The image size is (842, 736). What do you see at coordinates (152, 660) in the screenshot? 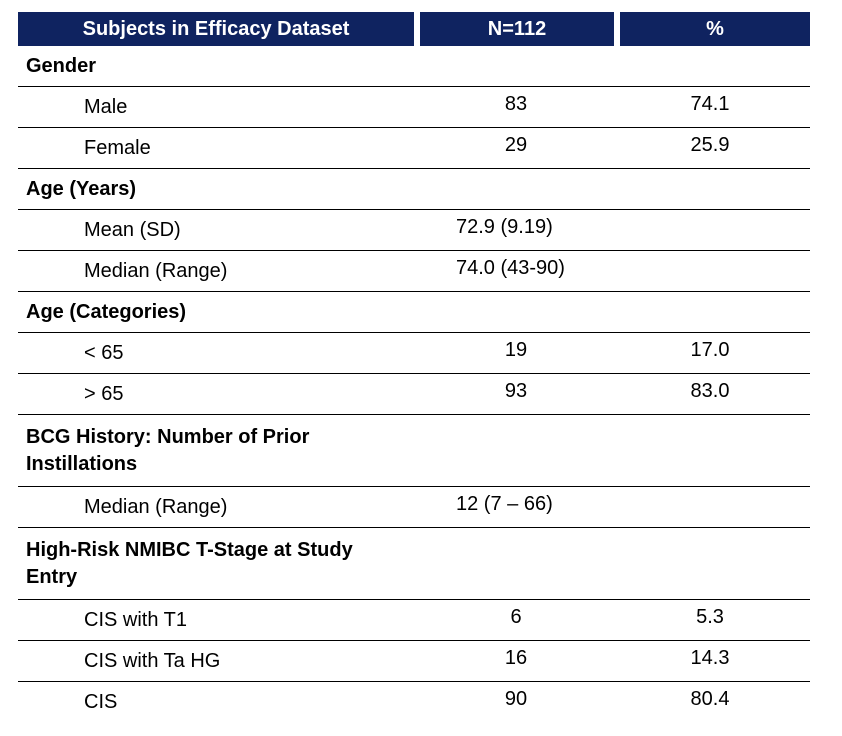
I see `row-label: CIS with Ta HG` at bounding box center [152, 660].